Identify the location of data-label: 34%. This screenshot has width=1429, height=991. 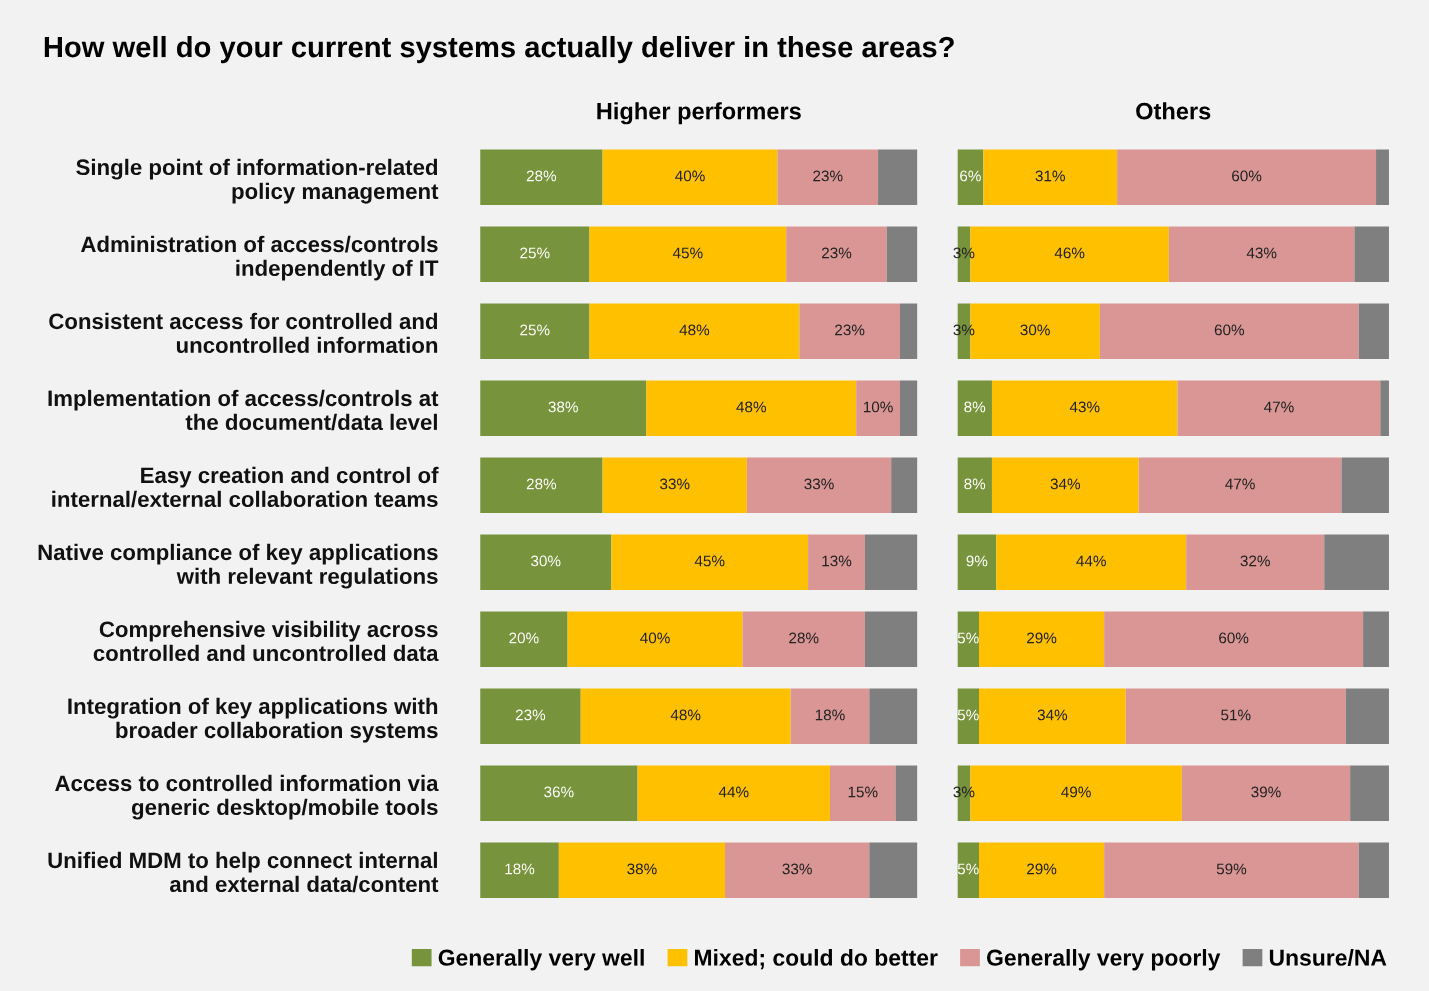
(1065, 484).